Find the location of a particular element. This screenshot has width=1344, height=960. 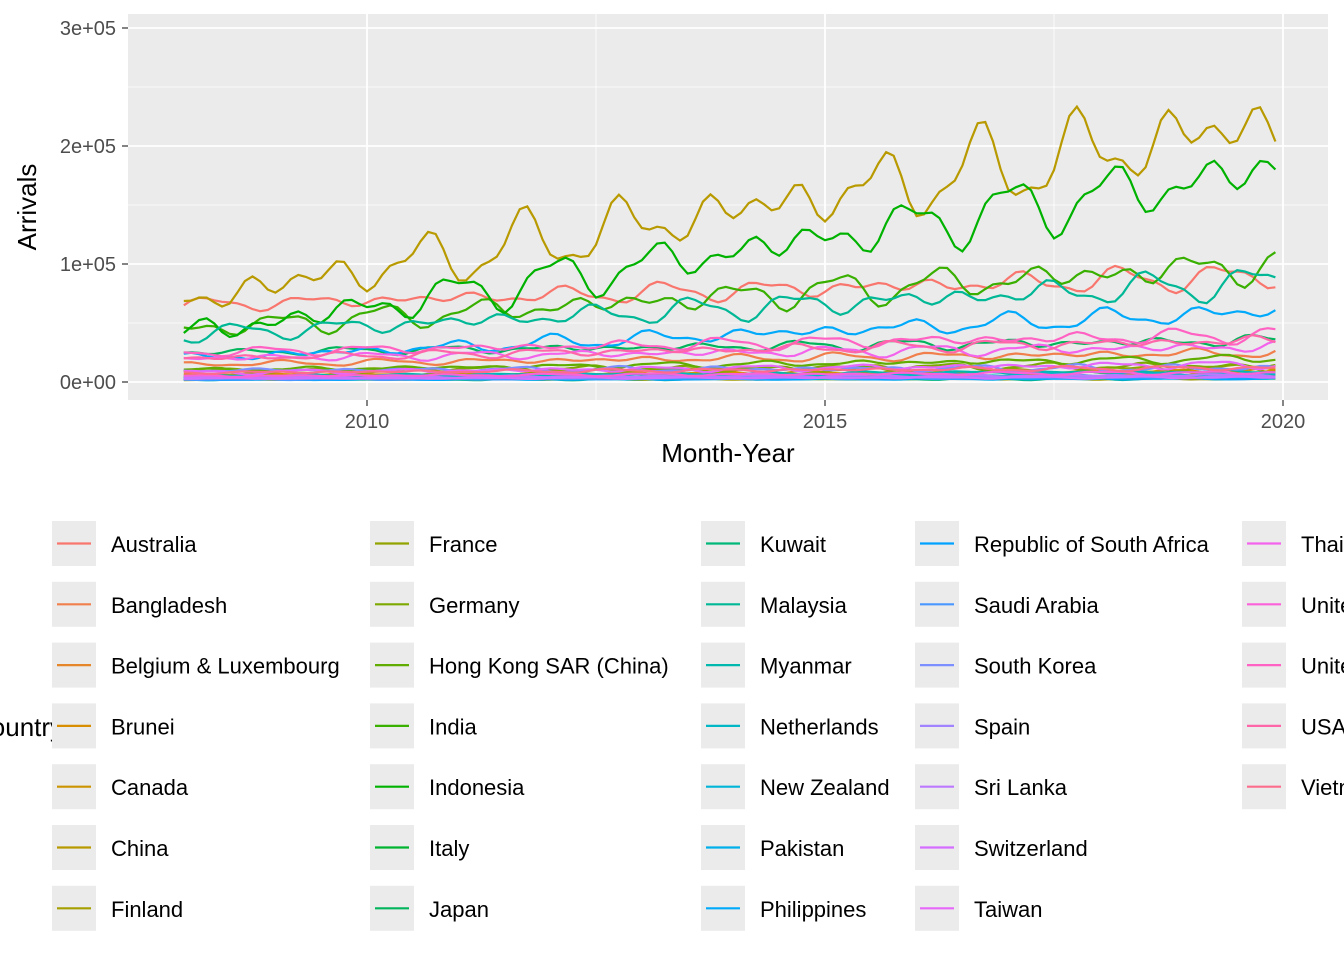

legend-label: Italy is located at coordinates (449, 848).